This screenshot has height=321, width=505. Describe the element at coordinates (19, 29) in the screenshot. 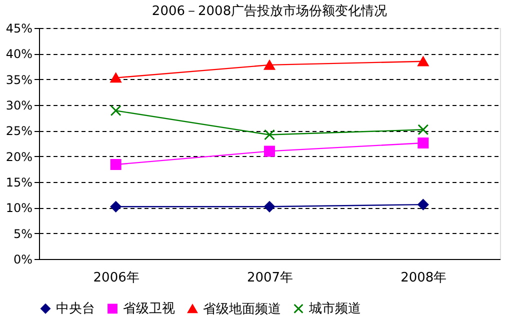

I see `y-tick-label: 45%` at that location.